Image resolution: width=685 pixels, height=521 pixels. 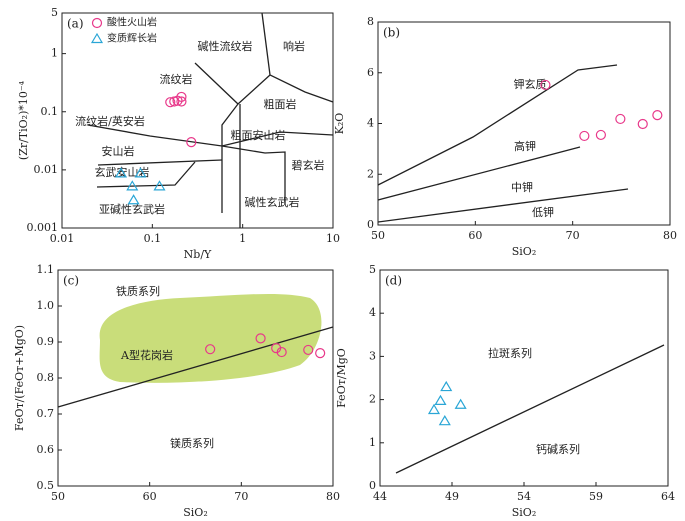 What do you see at coordinates (372, 442) in the screenshot?
I see `y-tick-label: 1` at bounding box center [372, 442].